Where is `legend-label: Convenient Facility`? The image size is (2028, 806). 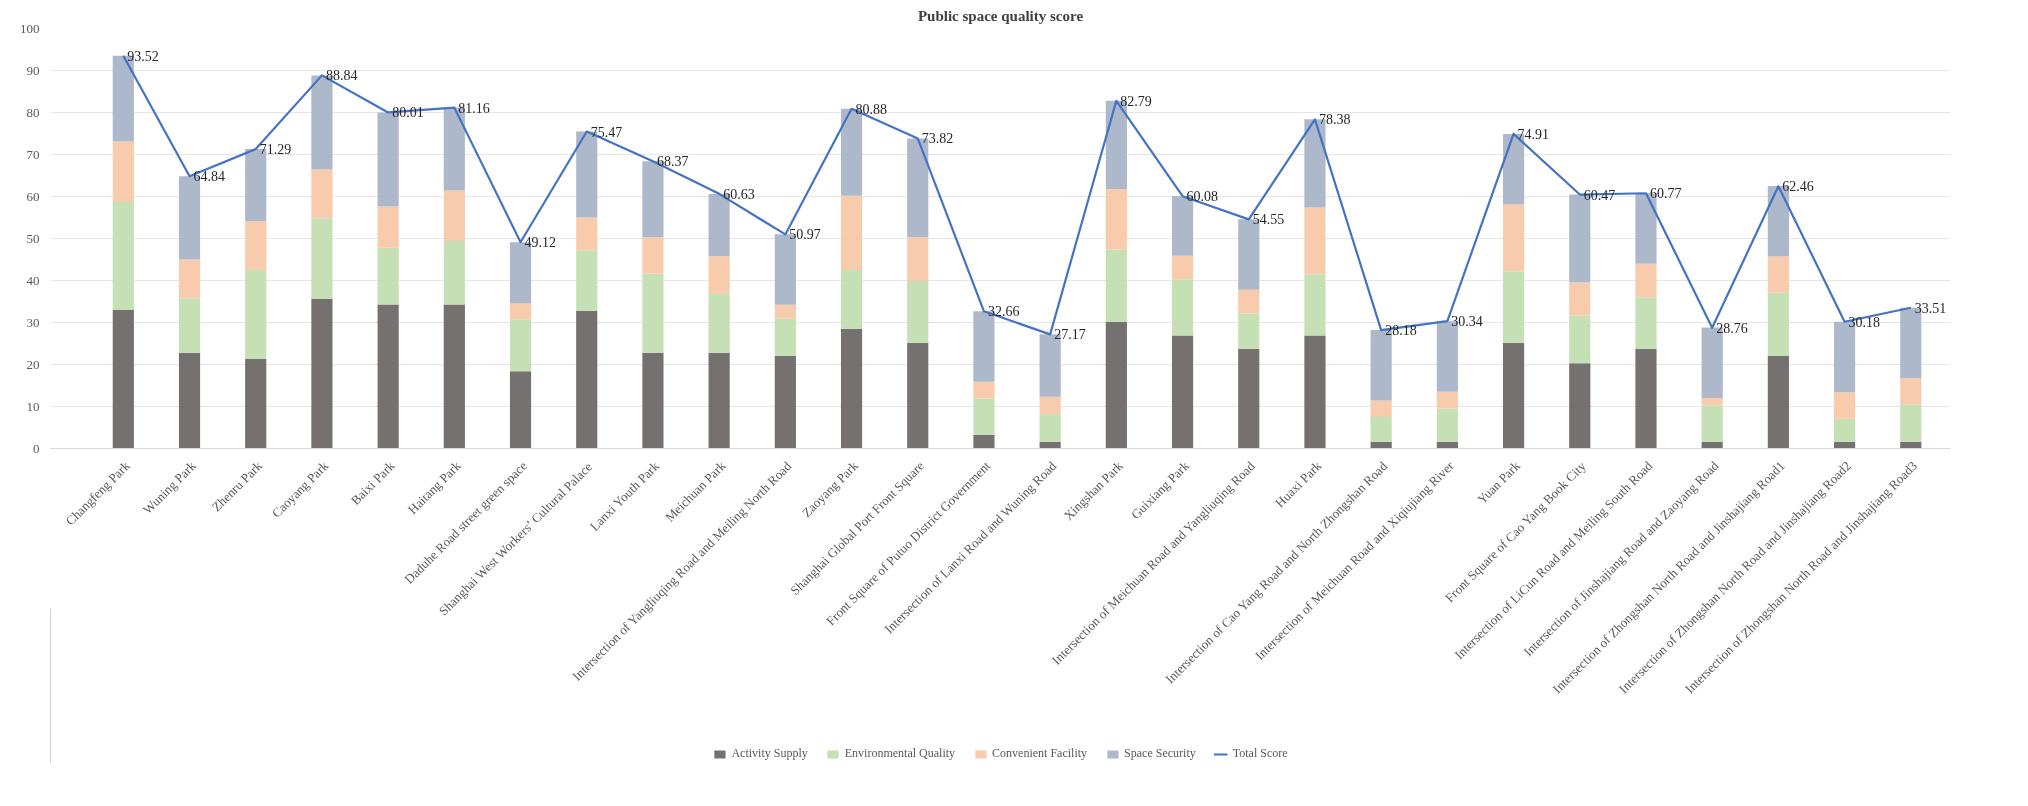 legend-label: Convenient Facility is located at coordinates (1040, 753).